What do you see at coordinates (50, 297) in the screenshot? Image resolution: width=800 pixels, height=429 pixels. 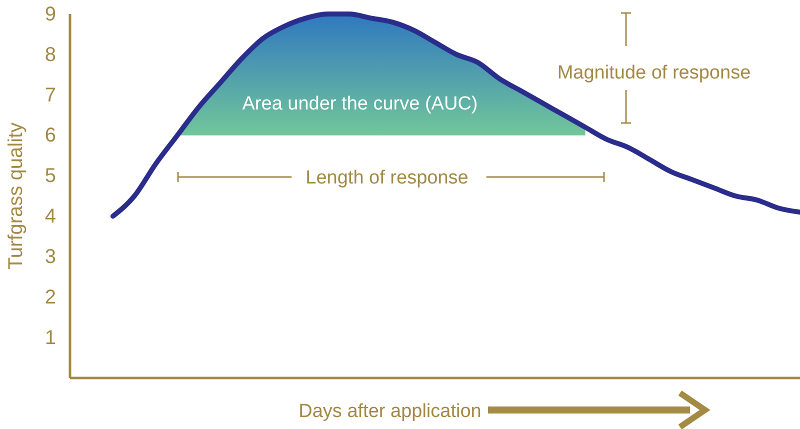 I see `y-tick-label: 2` at bounding box center [50, 297].